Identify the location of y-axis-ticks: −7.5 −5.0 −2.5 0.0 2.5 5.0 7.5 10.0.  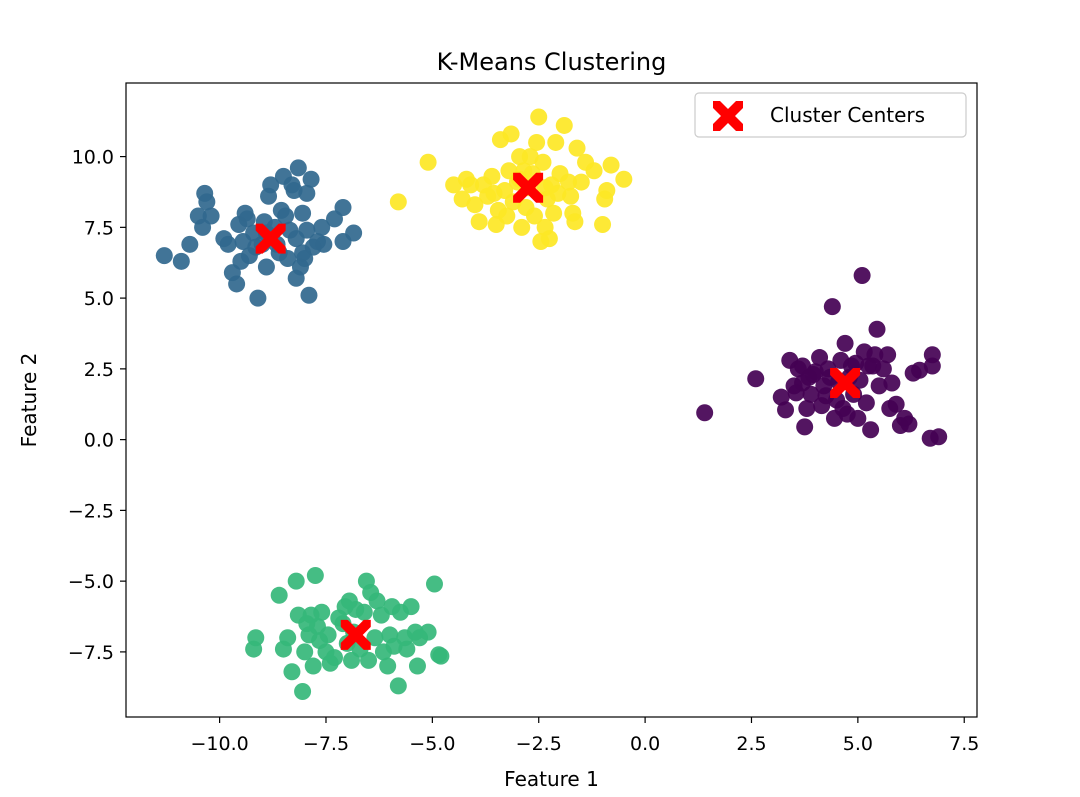
(97, 405).